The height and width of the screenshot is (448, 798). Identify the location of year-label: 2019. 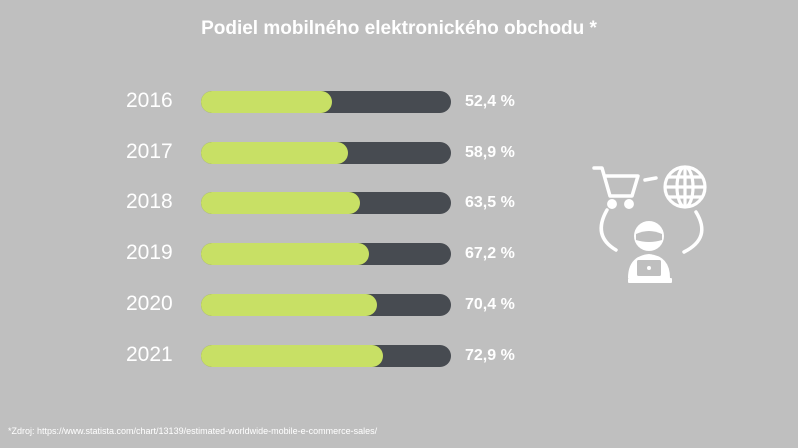
(149, 253).